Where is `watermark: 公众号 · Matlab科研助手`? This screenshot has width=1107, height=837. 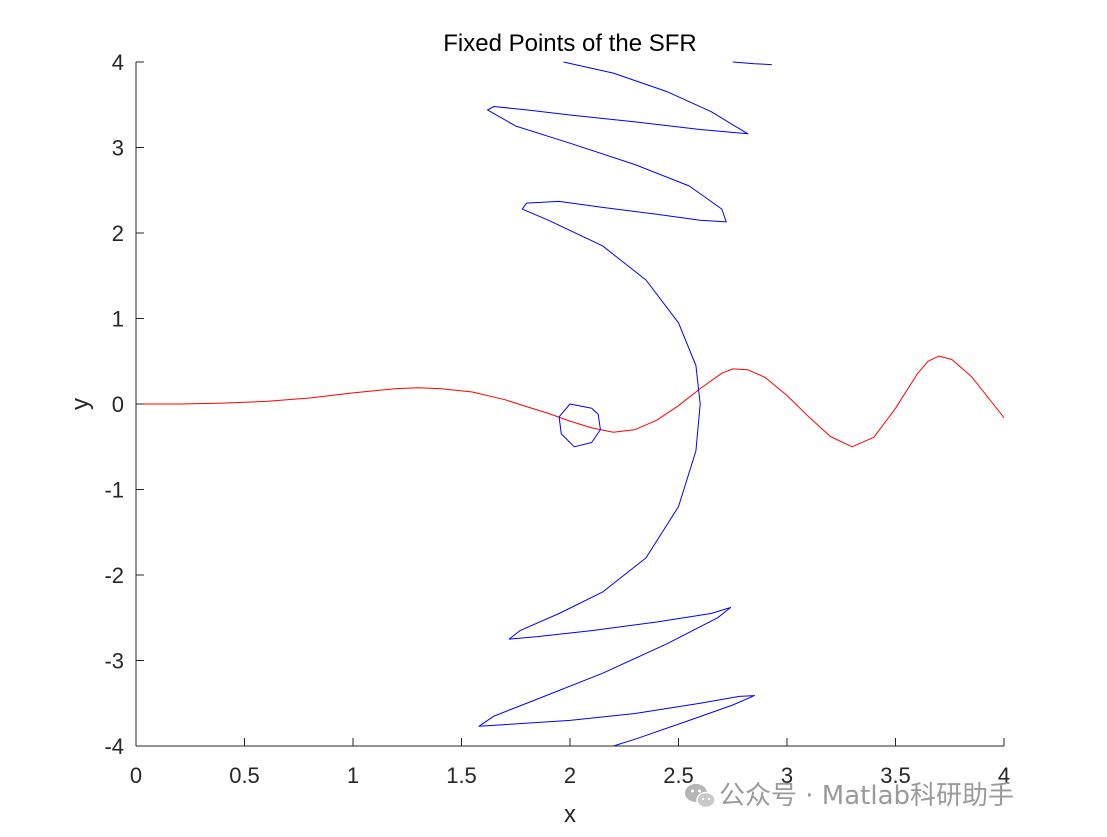
watermark: 公众号 · Matlab科研助手 is located at coordinates (849, 796).